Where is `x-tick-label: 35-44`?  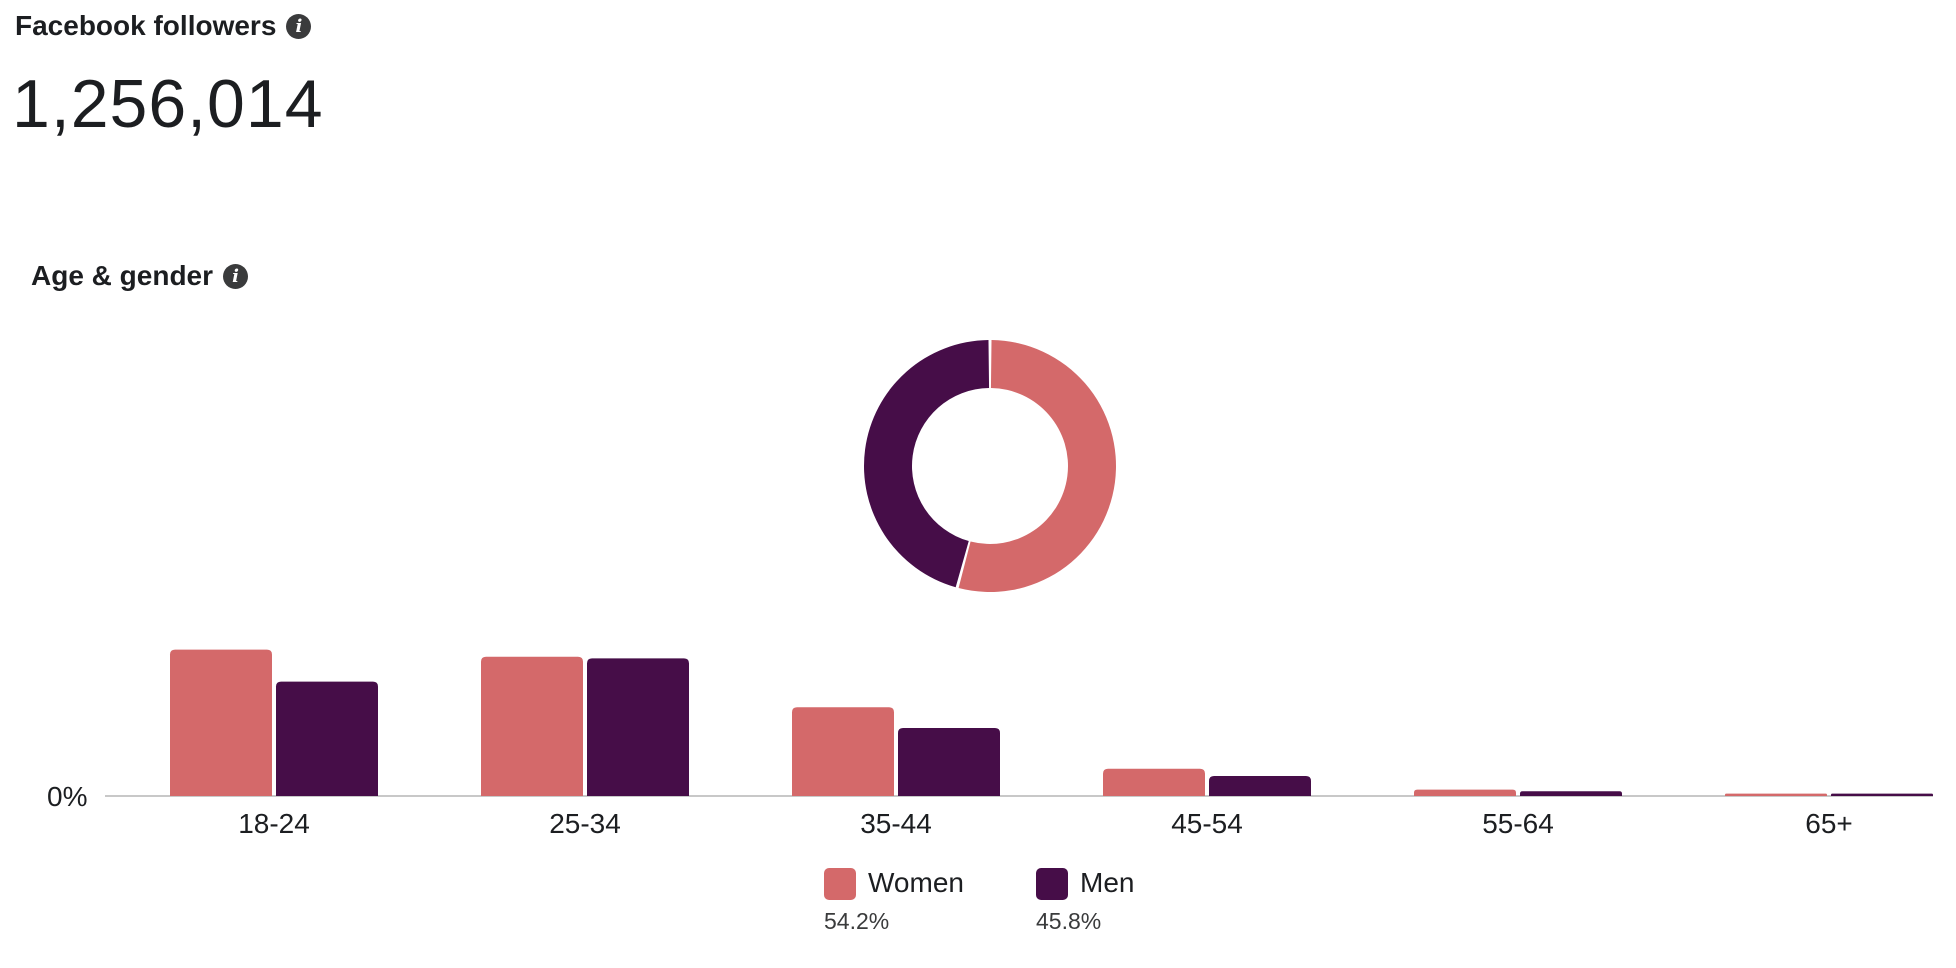
x-tick-label: 35-44 is located at coordinates (896, 823).